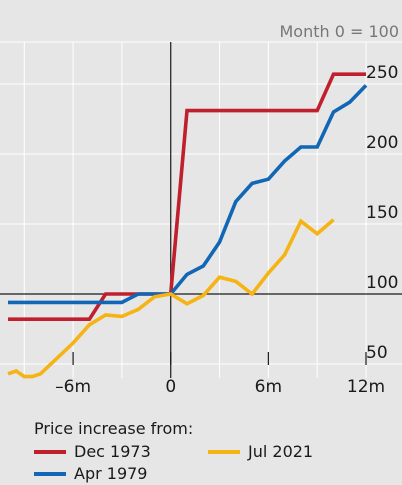  I want to click on y-tick-label: 250, so click(382, 73).